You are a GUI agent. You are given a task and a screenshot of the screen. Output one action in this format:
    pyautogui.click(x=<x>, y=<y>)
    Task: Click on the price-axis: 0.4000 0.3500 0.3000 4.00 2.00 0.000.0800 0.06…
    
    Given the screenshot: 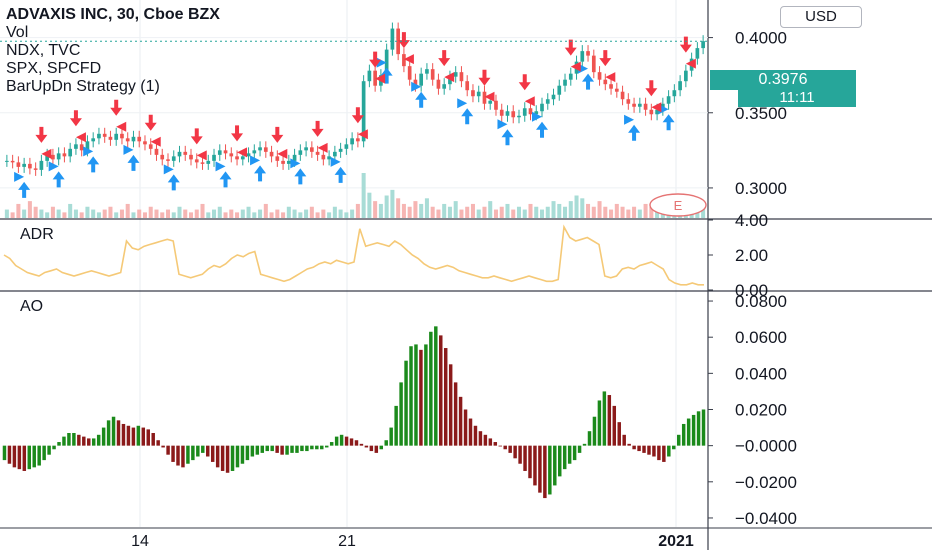 What is the action you would take?
    pyautogui.click(x=752, y=278)
    